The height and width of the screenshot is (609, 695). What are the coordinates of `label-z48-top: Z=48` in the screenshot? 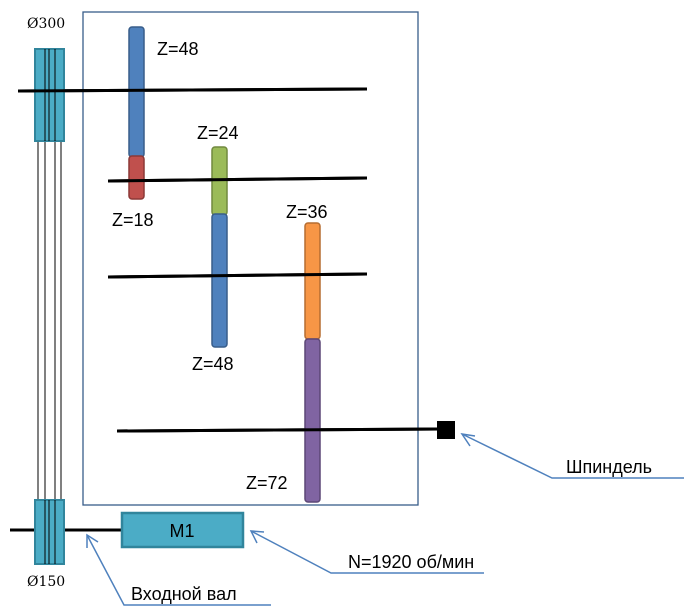 It's located at (178, 49).